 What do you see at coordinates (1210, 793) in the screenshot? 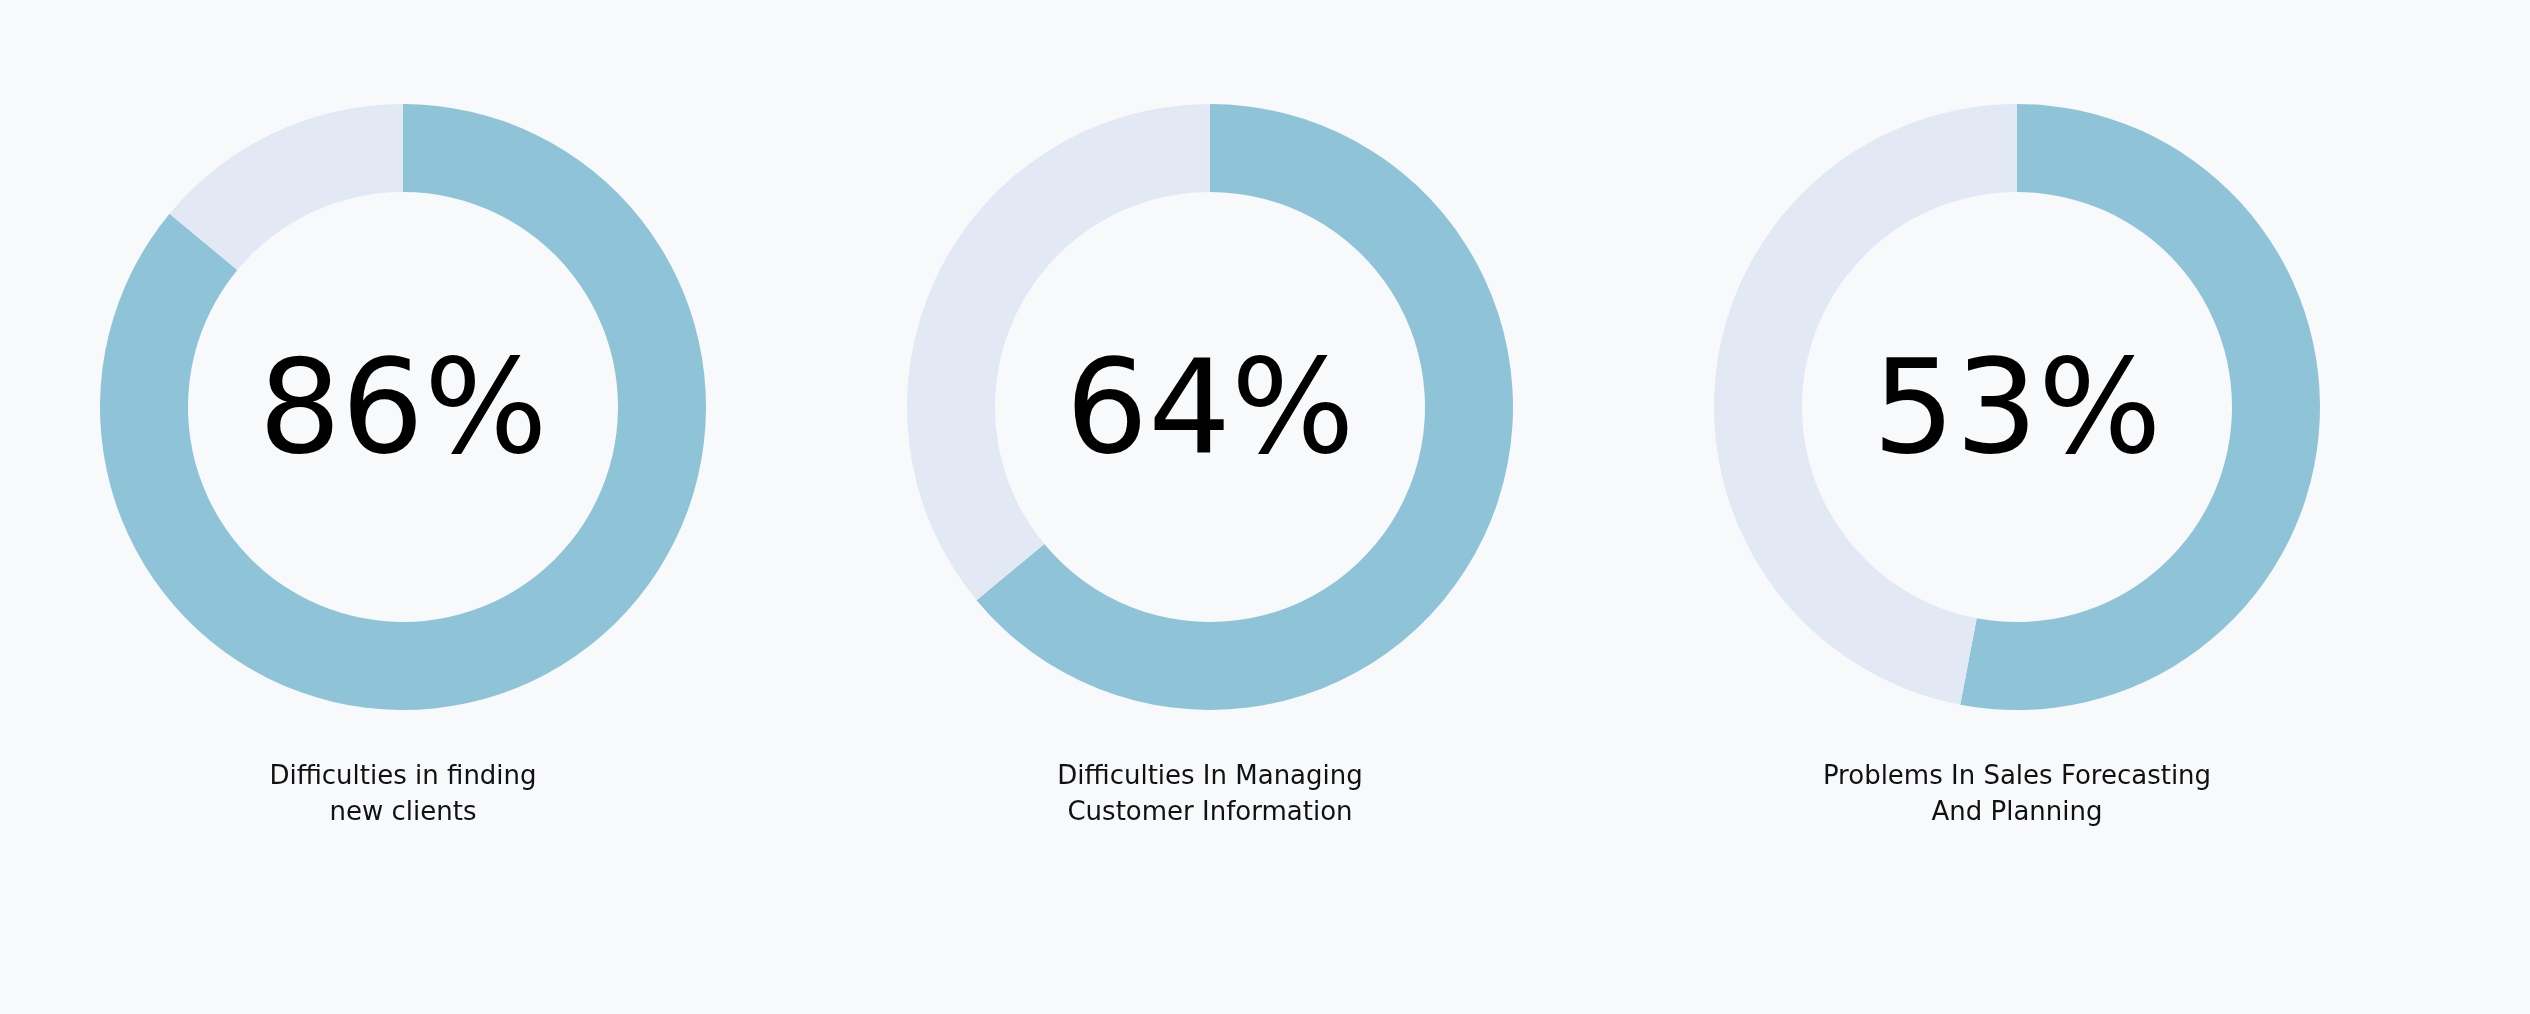
I see `text: Difficulties In Managing Customer Information` at bounding box center [1210, 793].